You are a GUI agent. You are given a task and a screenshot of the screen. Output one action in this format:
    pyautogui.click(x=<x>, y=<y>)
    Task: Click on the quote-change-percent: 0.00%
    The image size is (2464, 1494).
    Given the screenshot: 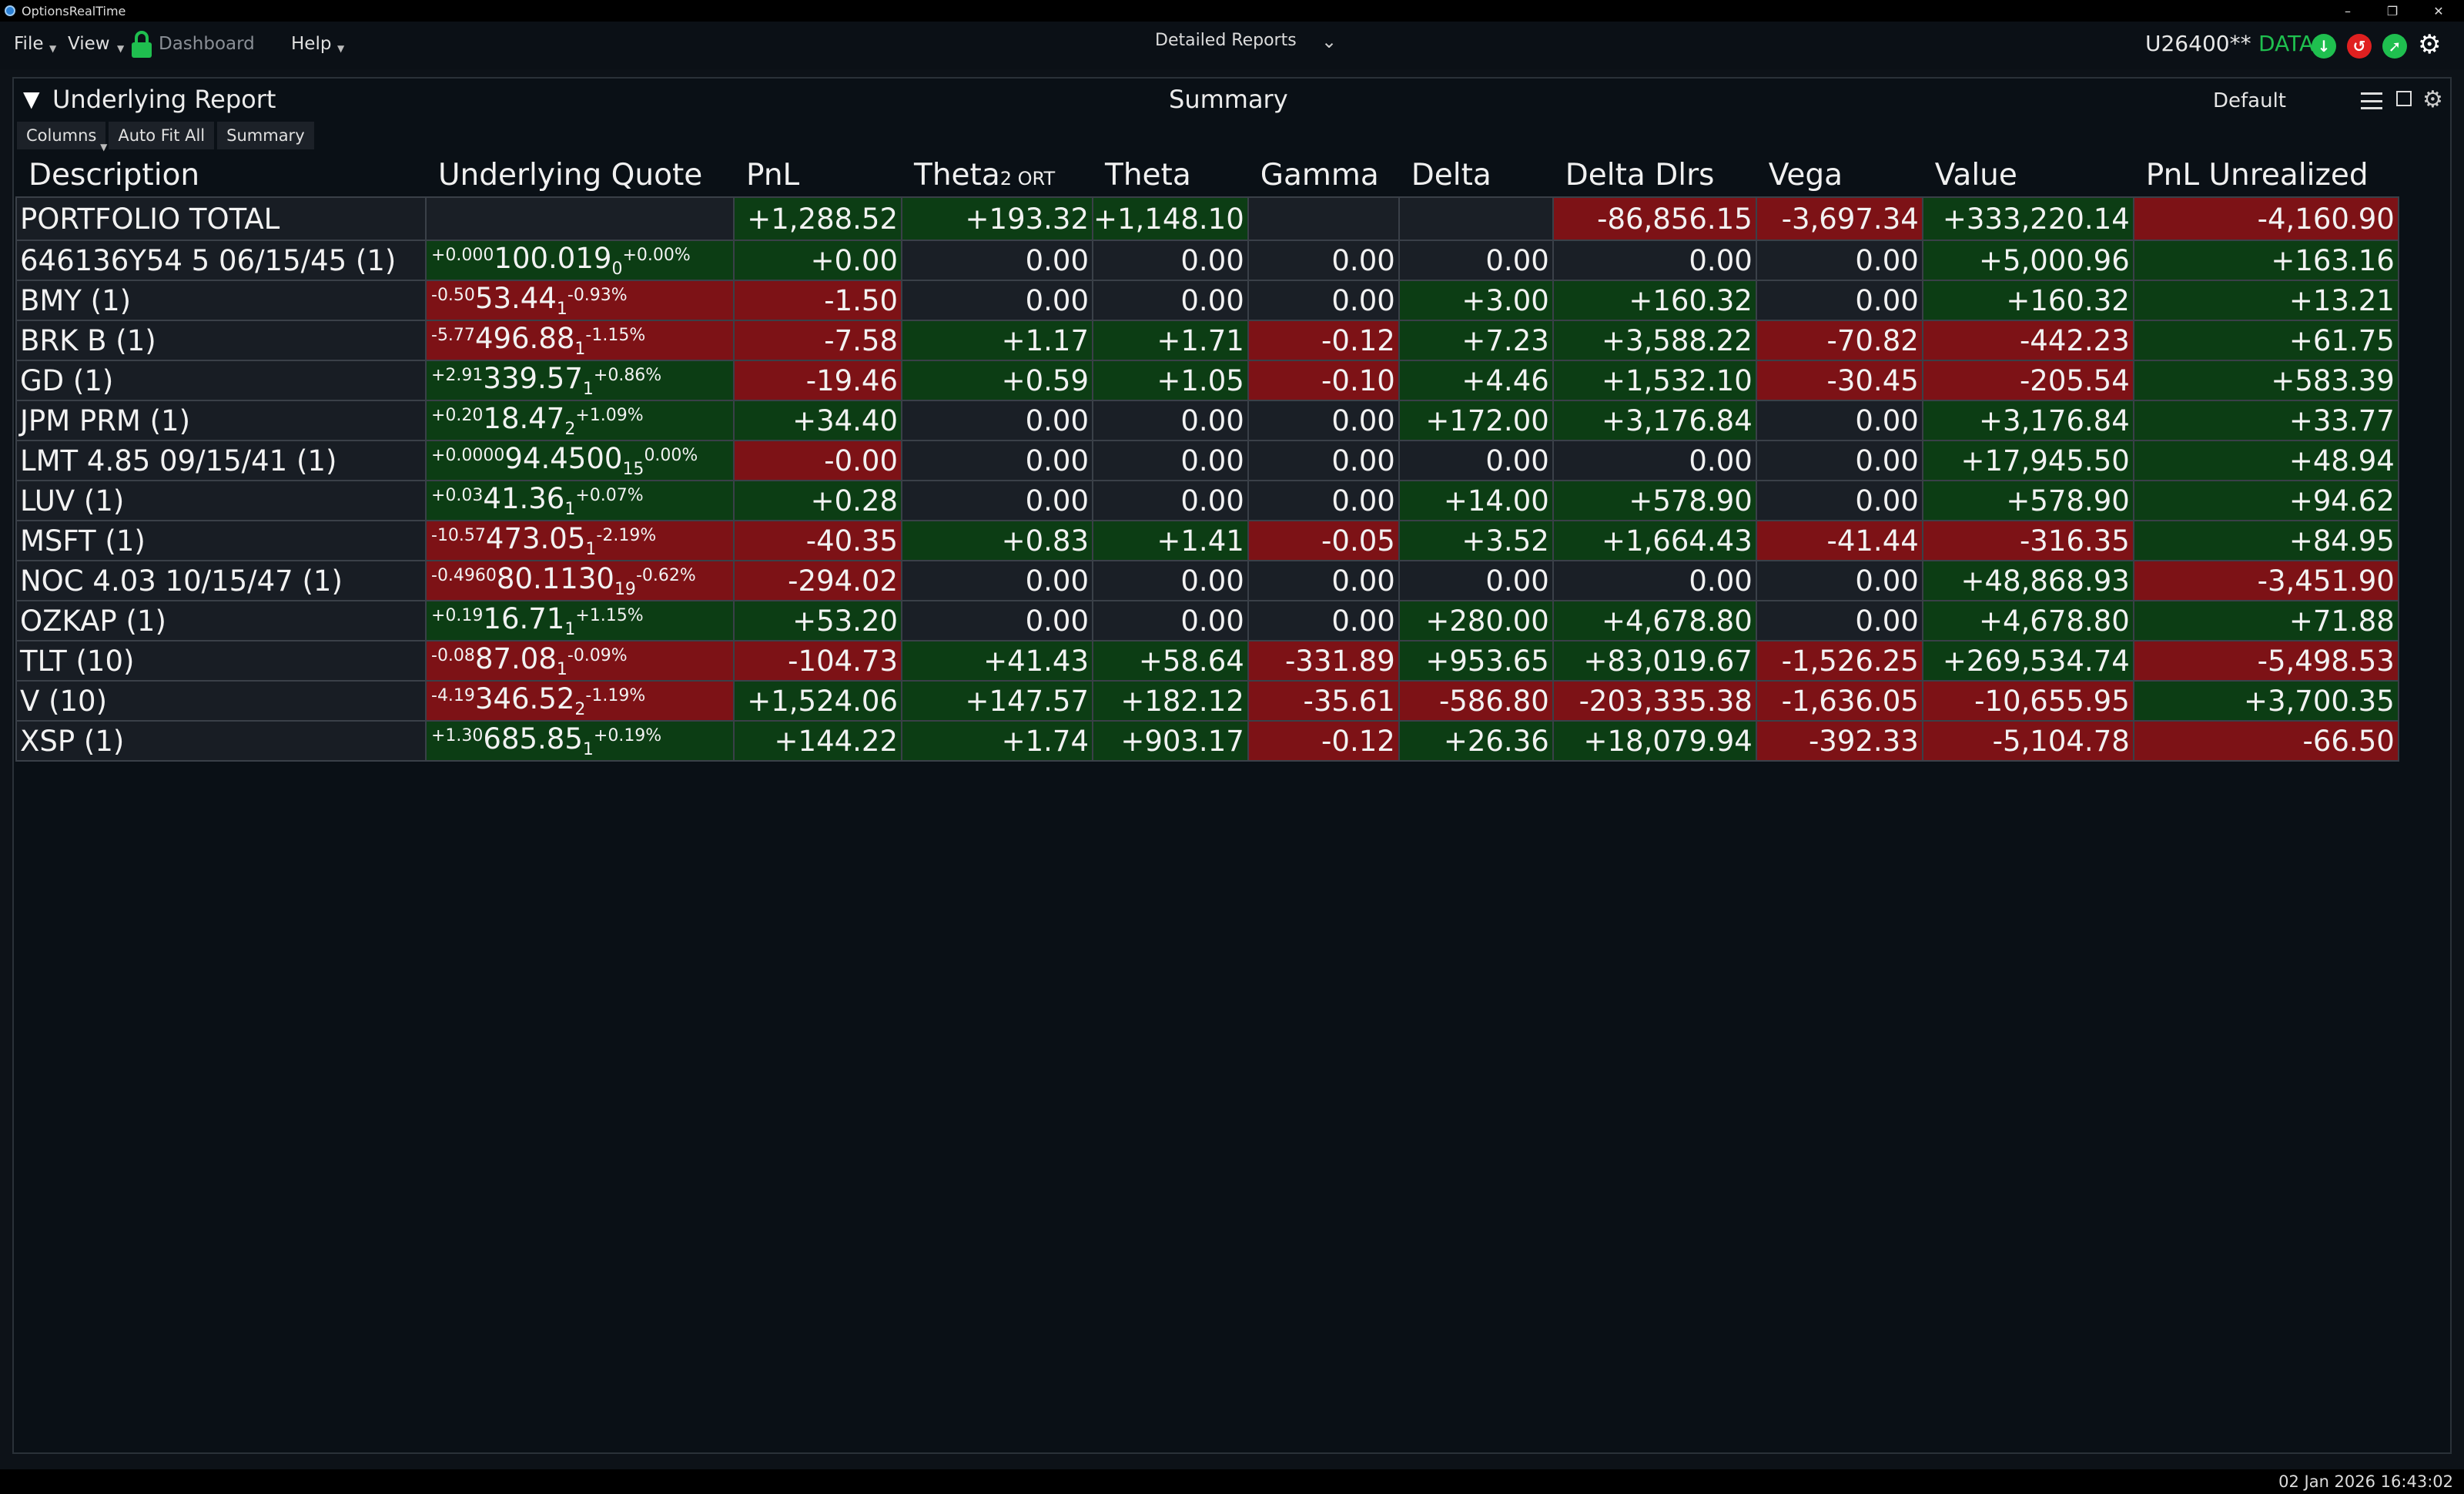 What is the action you would take?
    pyautogui.click(x=671, y=455)
    